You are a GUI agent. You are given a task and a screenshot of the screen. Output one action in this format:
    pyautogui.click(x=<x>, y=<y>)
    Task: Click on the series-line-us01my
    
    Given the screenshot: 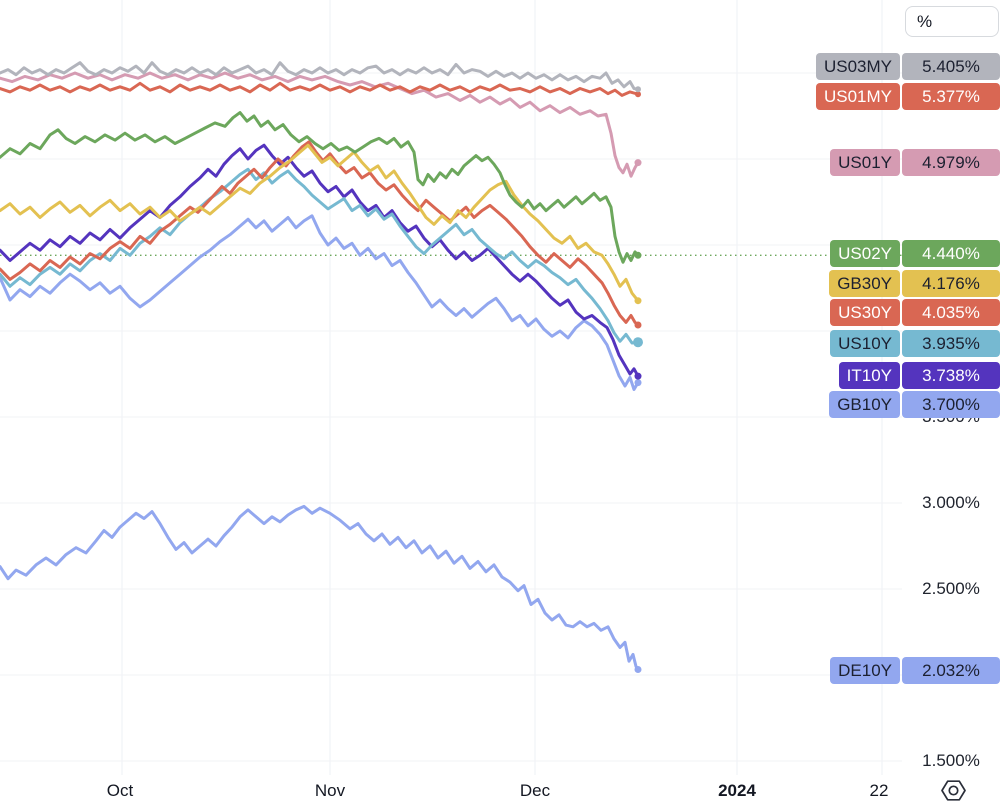 What is the action you would take?
    pyautogui.click(x=320, y=89)
    